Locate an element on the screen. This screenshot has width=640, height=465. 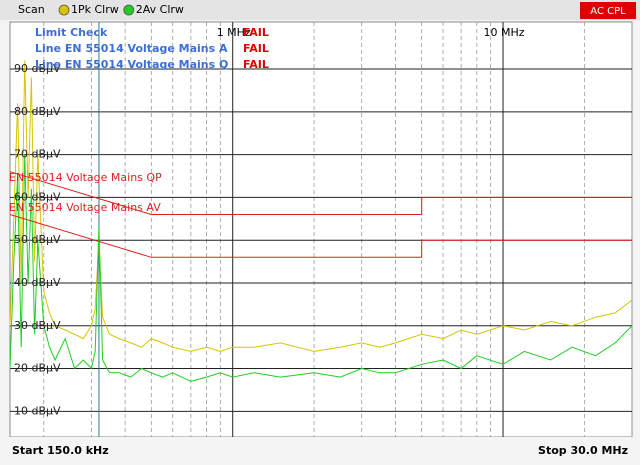
x-tick-label: 1 MHz is located at coordinates (234, 32).